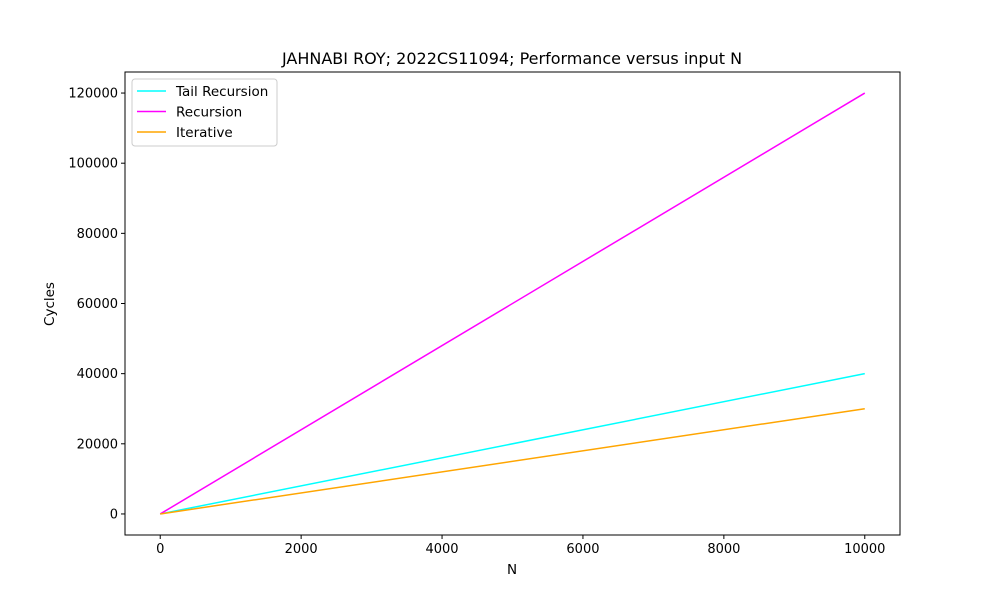  Describe the element at coordinates (93, 94) in the screenshot. I see `y-tick-label: 120000` at that location.